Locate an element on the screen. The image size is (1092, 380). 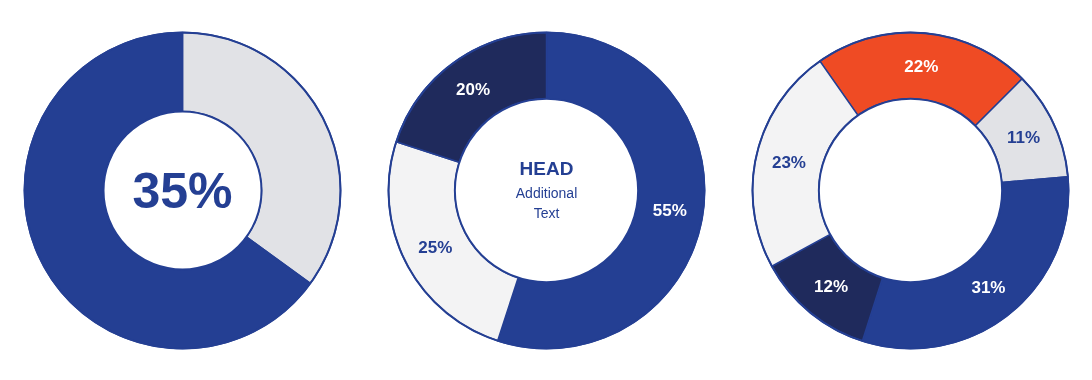
text: 35% is located at coordinates (182, 190).